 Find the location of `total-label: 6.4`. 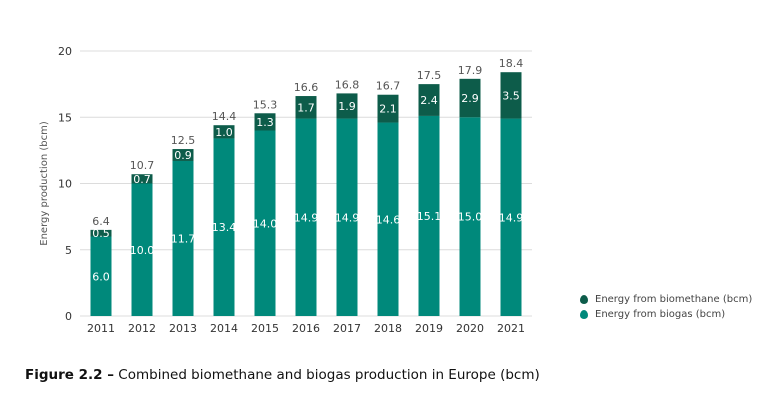

total-label: 6.4 is located at coordinates (101, 221).